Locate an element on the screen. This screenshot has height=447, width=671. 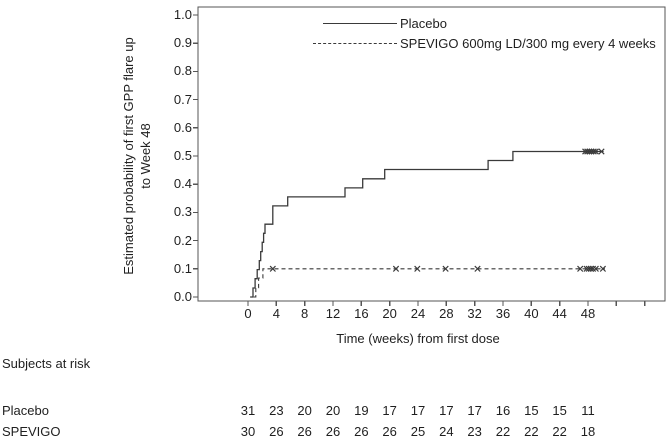
dashed-line-swatch is located at coordinates (355, 43).